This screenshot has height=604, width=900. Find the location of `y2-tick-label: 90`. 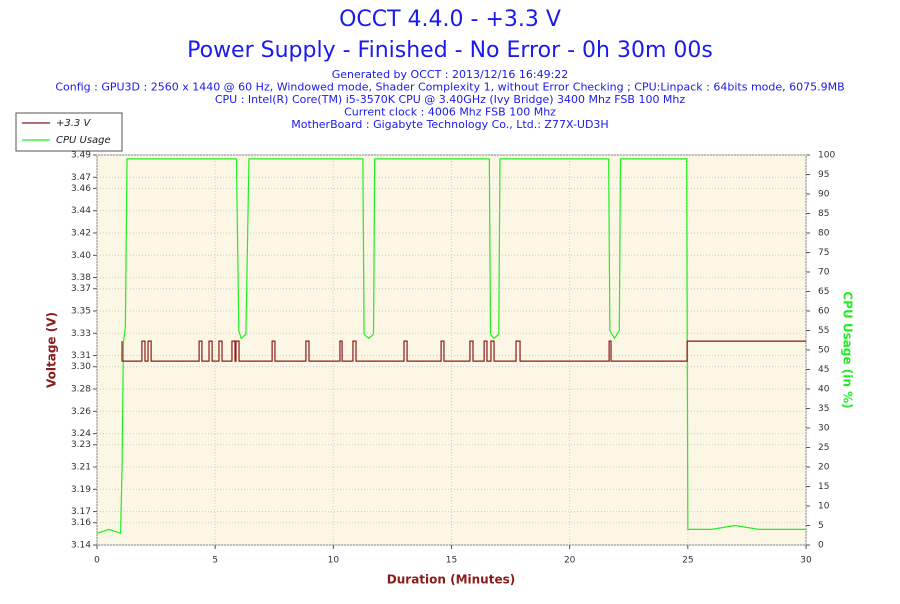

y2-tick-label: 90 is located at coordinates (824, 195).